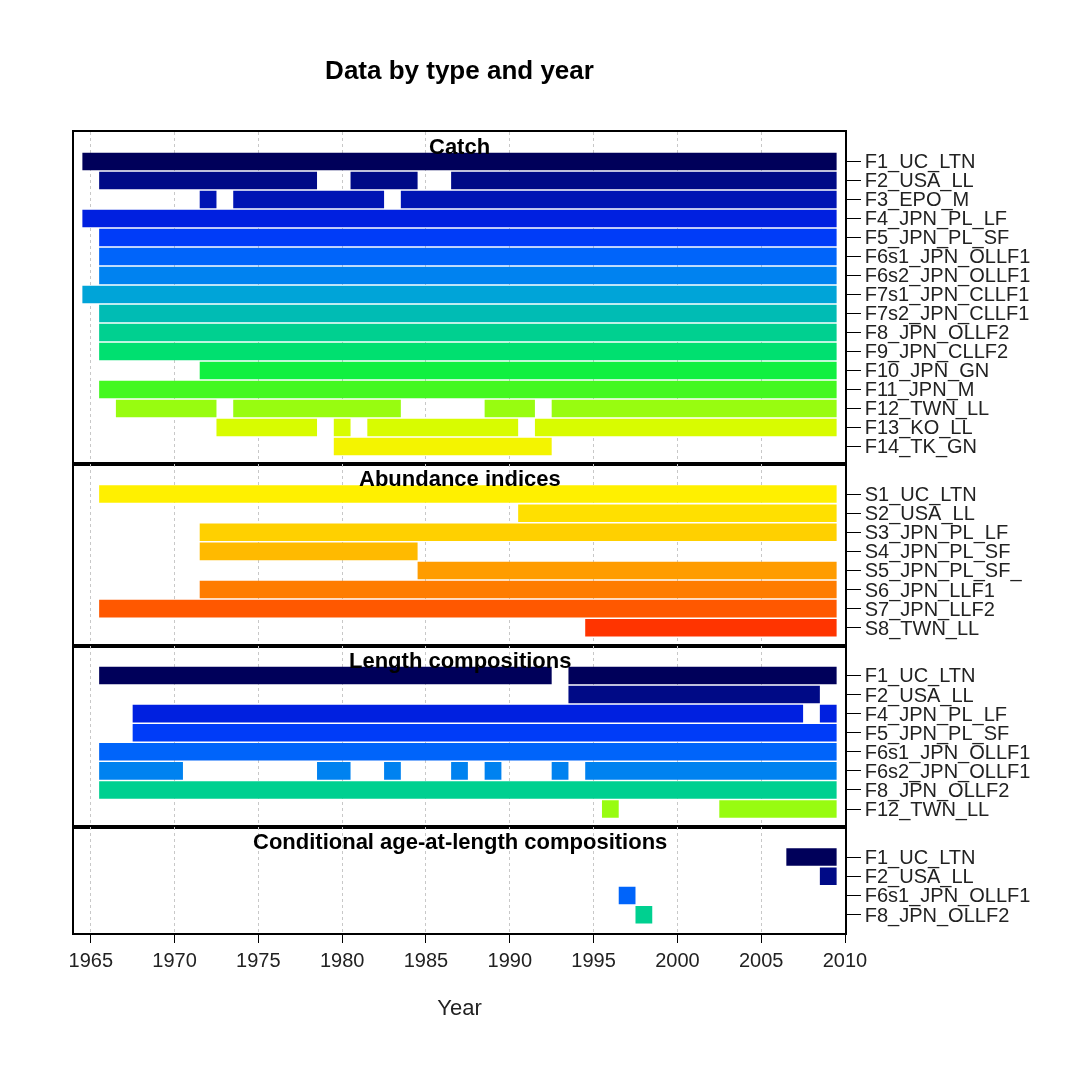 The image size is (1081, 1085). Describe the element at coordinates (761, 959) in the screenshot. I see `x-tick-label: 2005` at that location.